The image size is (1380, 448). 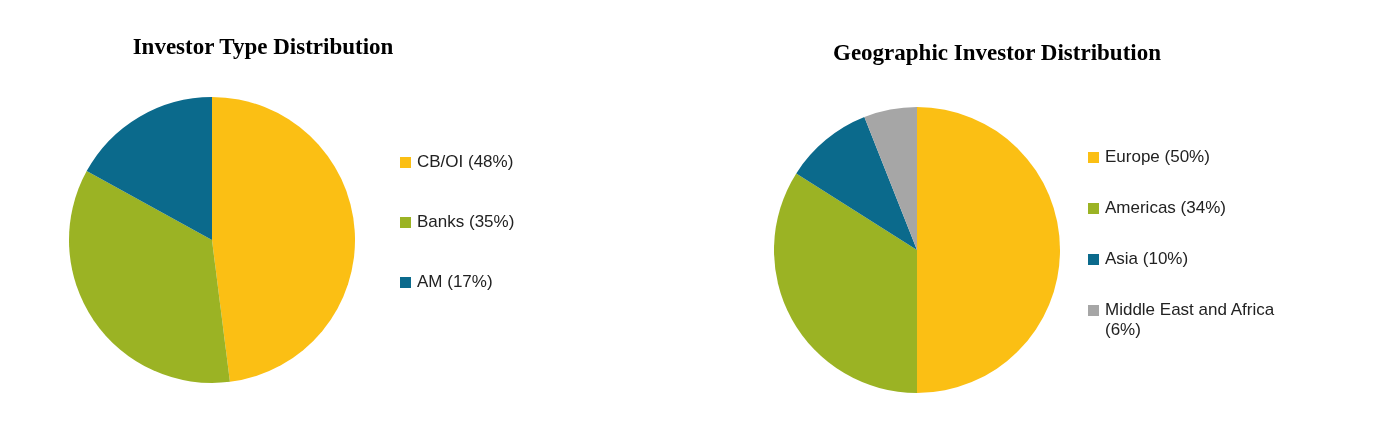 What do you see at coordinates (465, 162) in the screenshot?
I see `legend-label: CB/OI (48%)` at bounding box center [465, 162].